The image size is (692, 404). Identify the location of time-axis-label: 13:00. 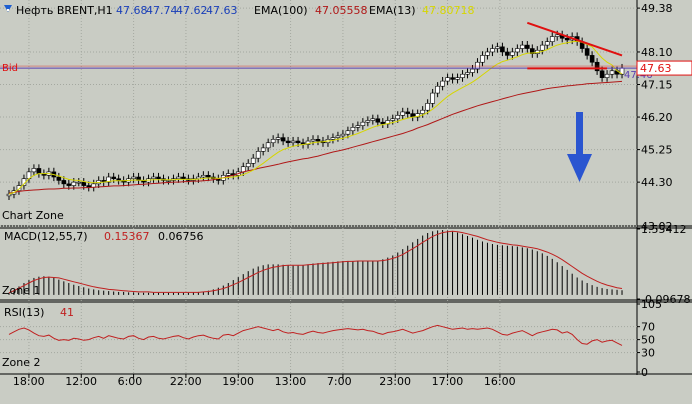
(291, 381).